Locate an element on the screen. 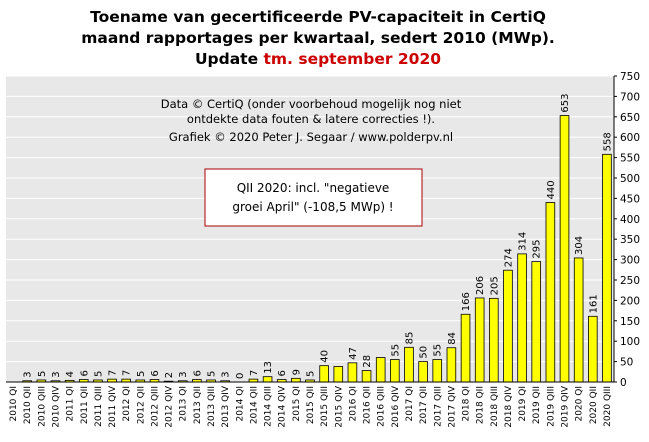 The image size is (649, 442). x-tick-label: 2011 QI is located at coordinates (71, 404).